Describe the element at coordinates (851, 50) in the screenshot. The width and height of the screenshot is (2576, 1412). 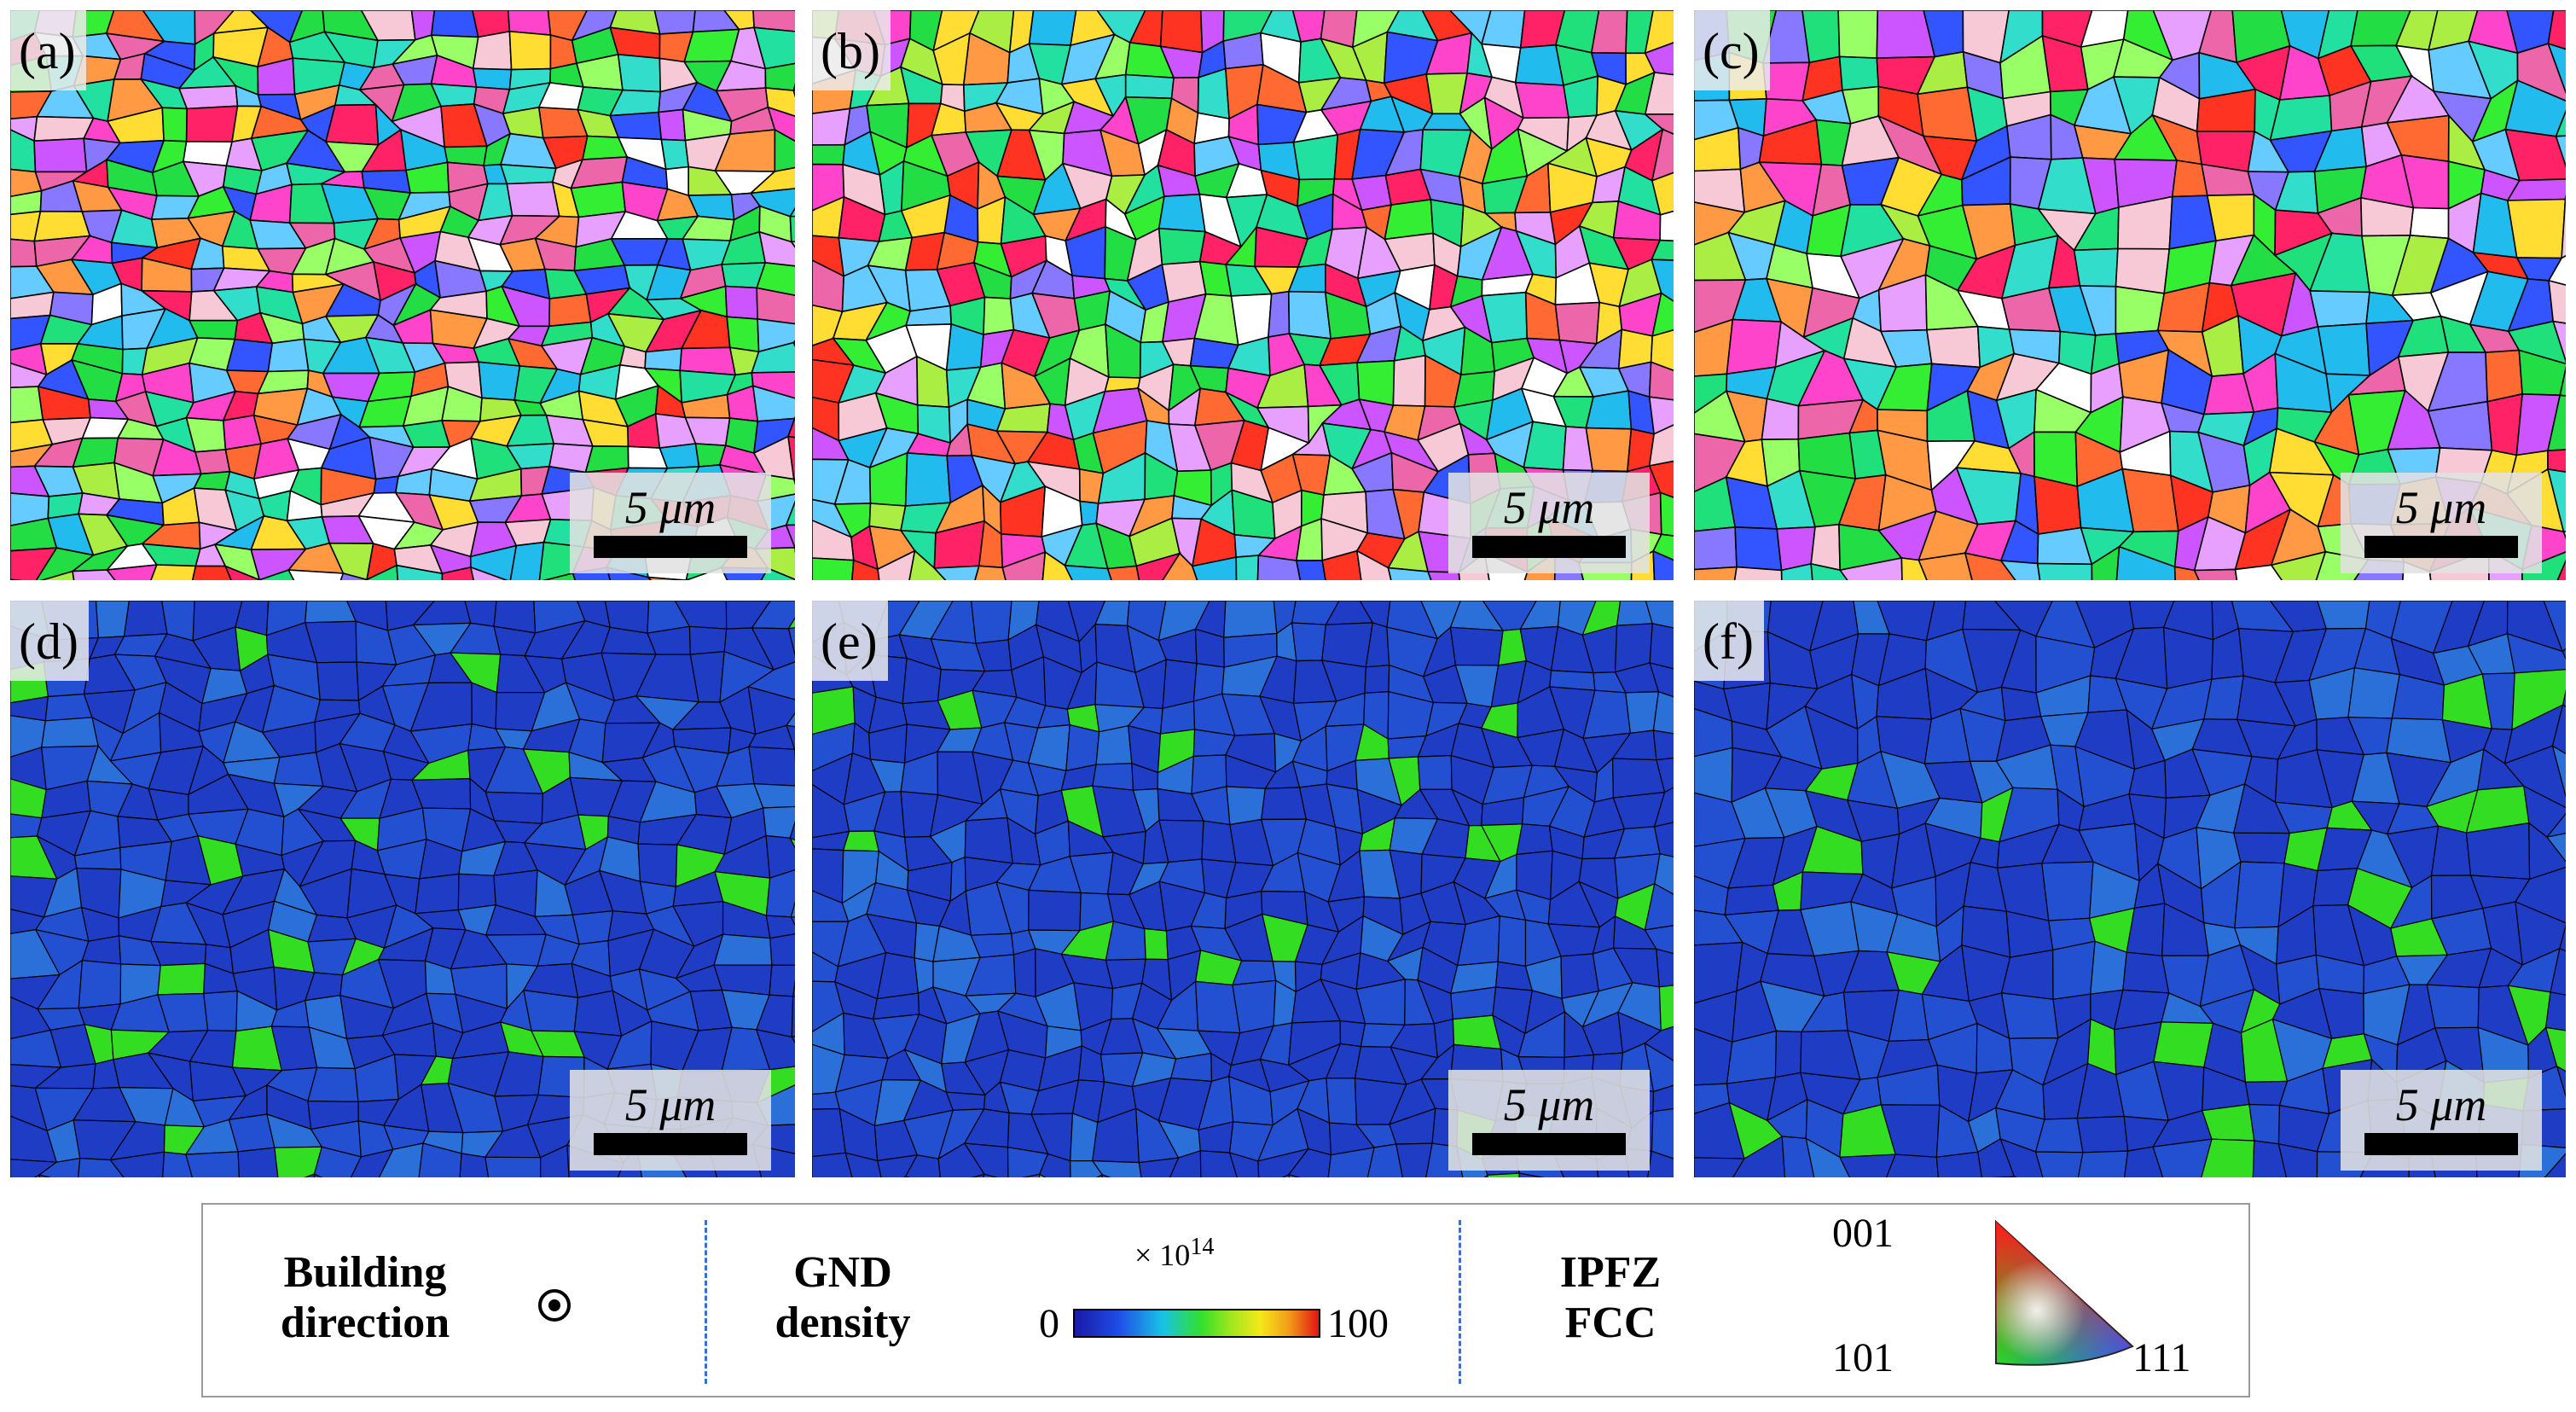
I see `panel-label-b: (b)` at that location.